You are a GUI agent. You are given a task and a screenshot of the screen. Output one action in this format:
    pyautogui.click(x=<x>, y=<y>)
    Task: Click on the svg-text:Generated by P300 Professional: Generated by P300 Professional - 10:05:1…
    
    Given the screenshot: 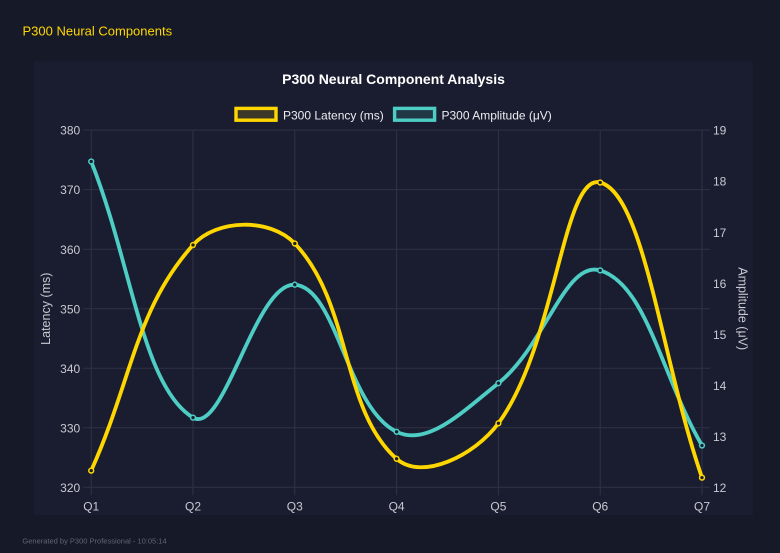 What is the action you would take?
    pyautogui.click(x=94, y=541)
    